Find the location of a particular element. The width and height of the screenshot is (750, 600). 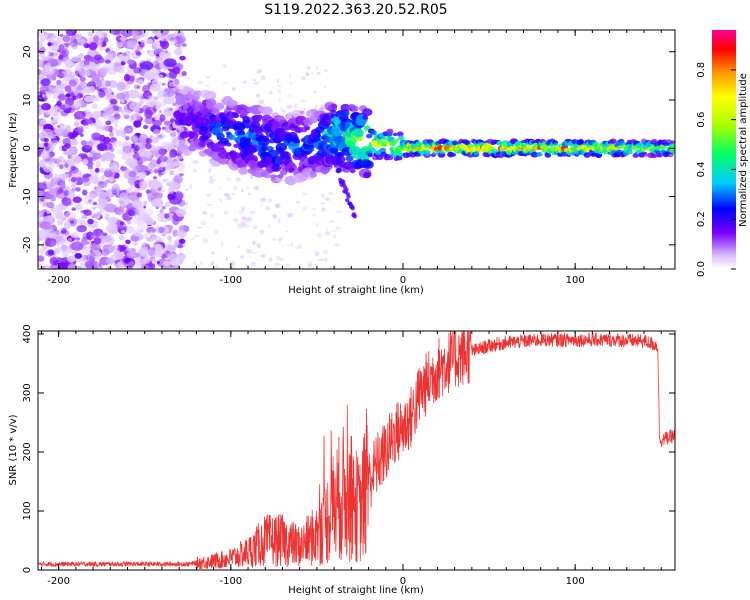

colorbar-ticks: 0.0 0.2 0.4 0.6 0.8 is located at coordinates (716, 169).